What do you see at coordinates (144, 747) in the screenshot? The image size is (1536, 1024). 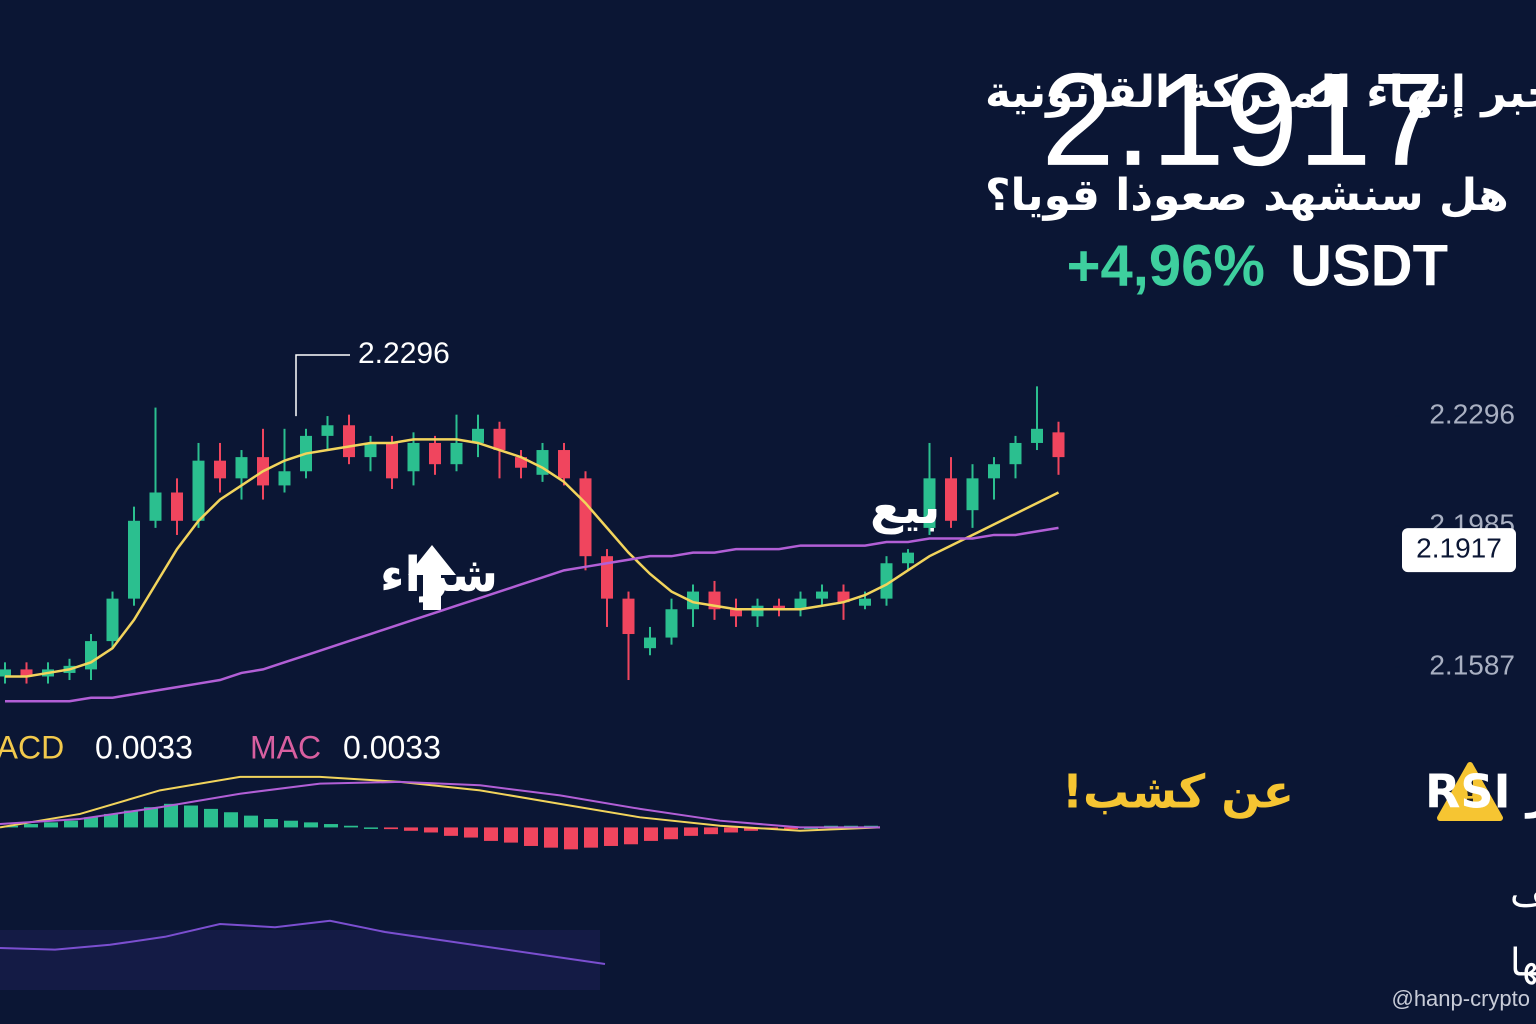 I see `macd-value: 0.0033` at bounding box center [144, 747].